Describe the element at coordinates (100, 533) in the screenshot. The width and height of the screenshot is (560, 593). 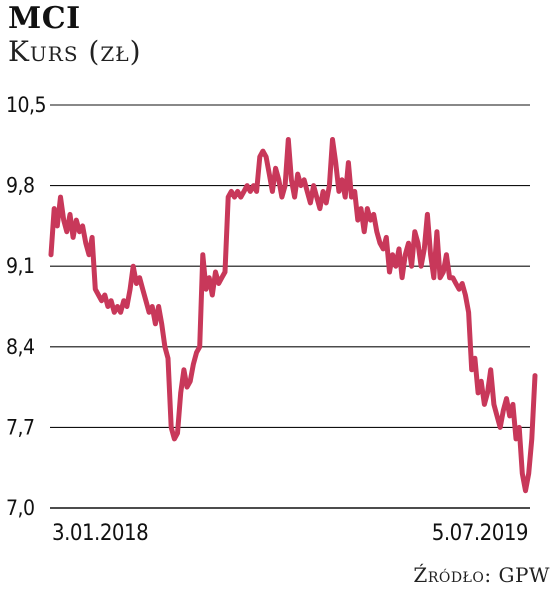
I see `x-tick-label: 3.01.2018` at that location.